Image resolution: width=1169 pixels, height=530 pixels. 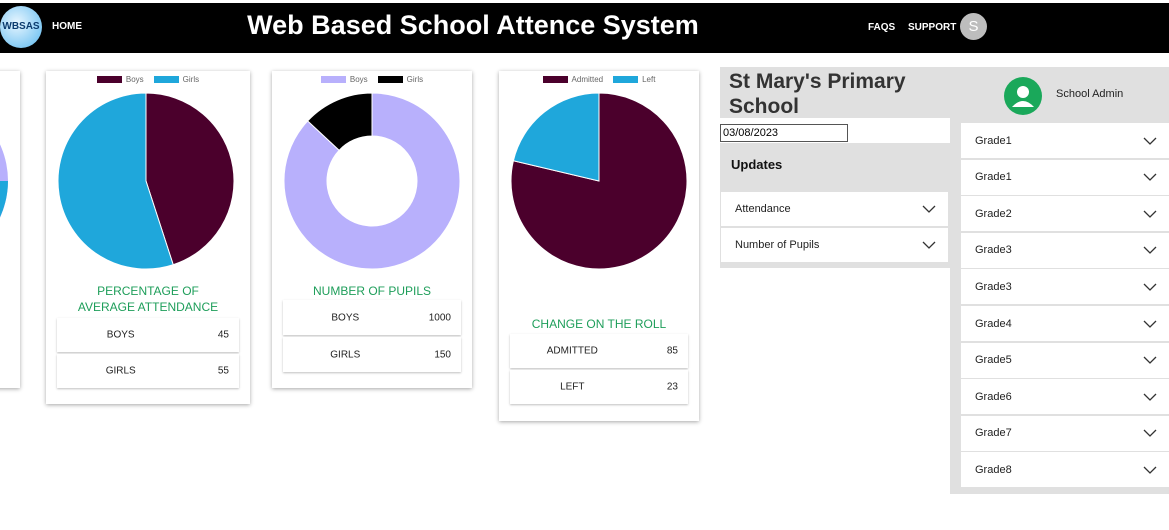 I want to click on nav-support: SUPPORT, so click(x=932, y=27).